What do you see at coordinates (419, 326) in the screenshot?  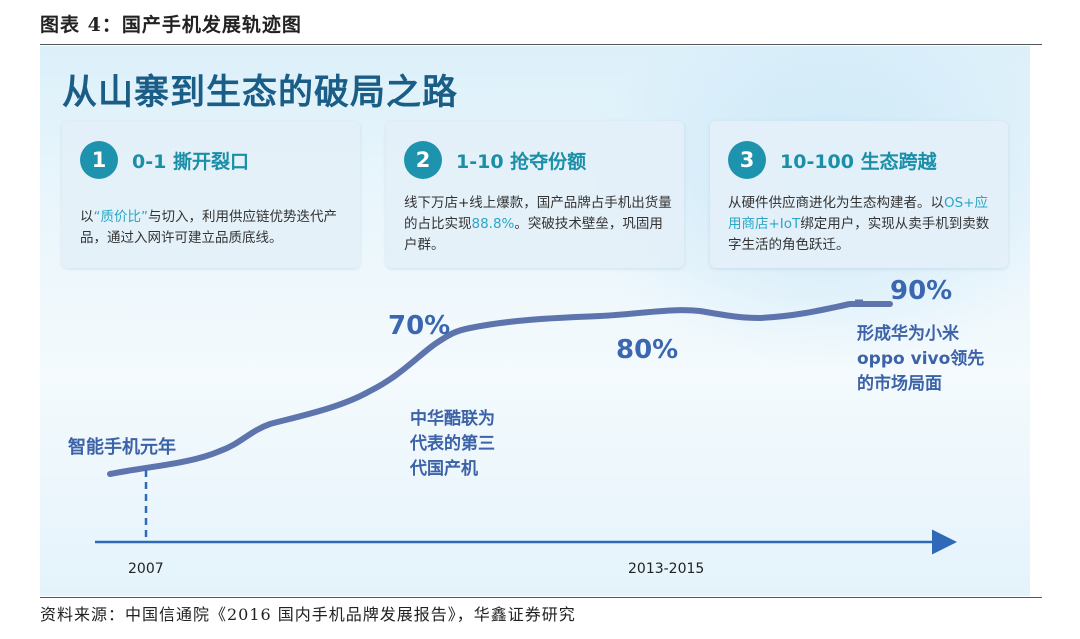 I see `data-label-70: 70%` at bounding box center [419, 326].